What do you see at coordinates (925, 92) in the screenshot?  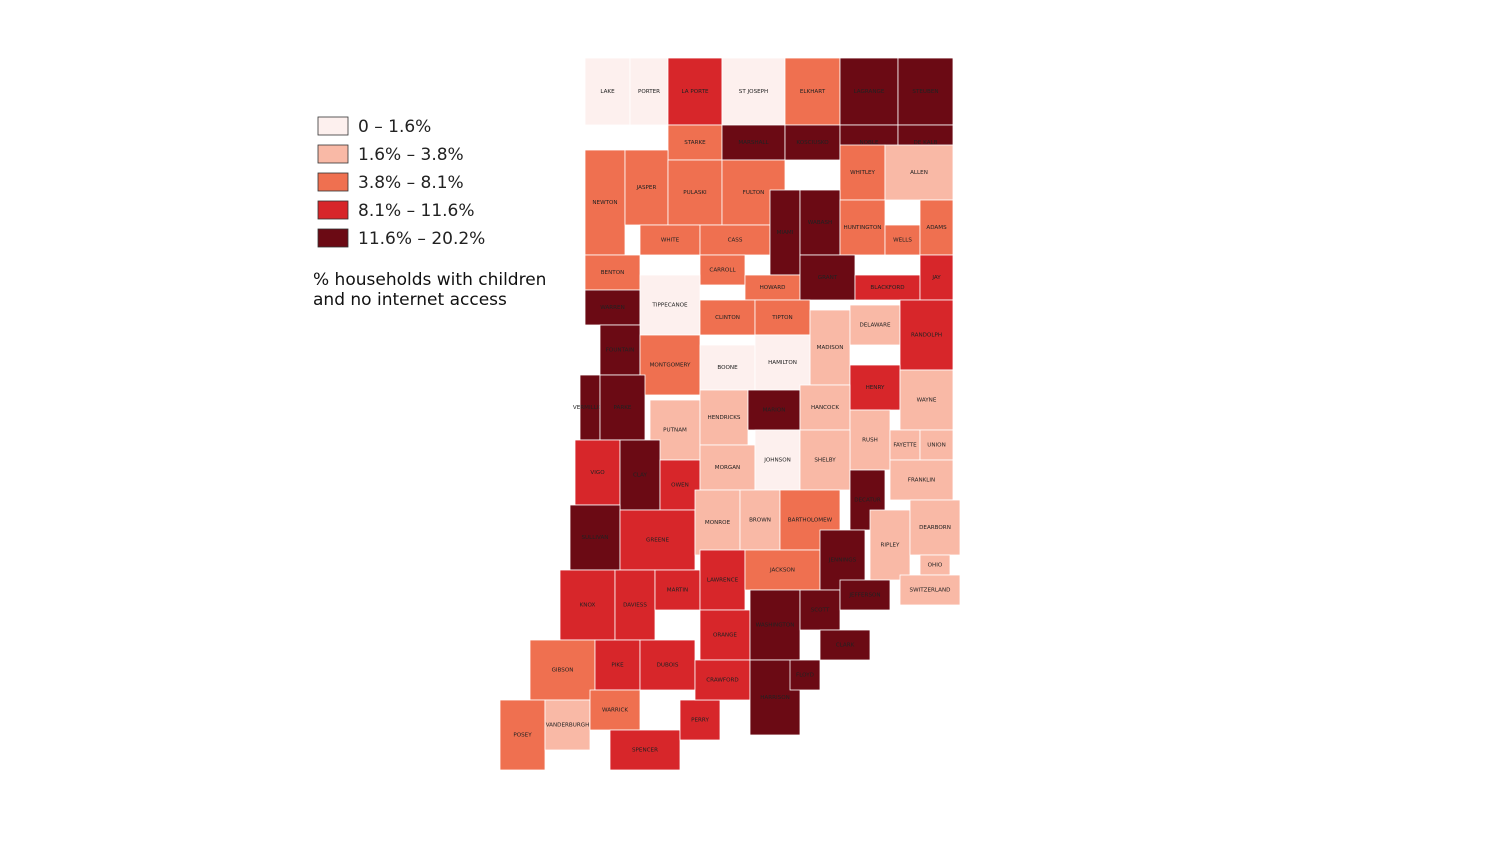 I see `county-label: STEUBEN` at bounding box center [925, 92].